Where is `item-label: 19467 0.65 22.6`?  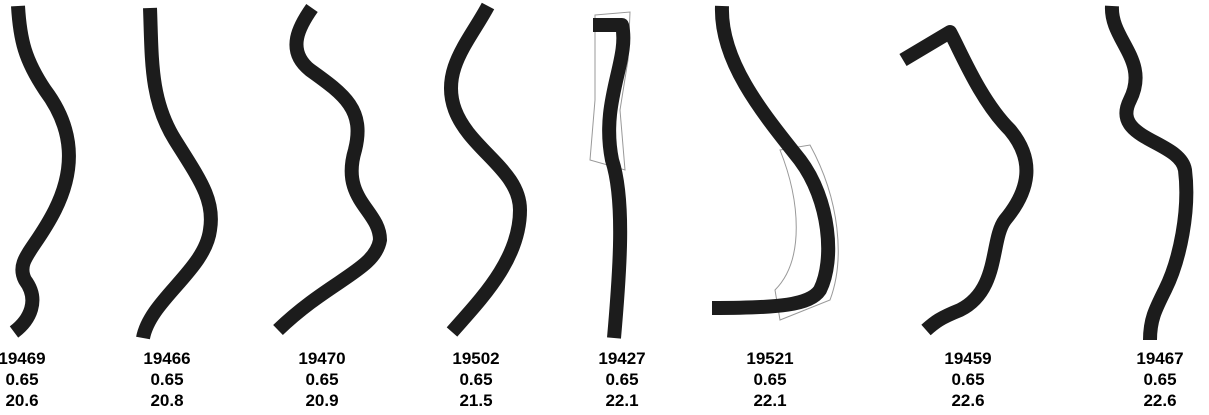 item-label: 19467 0.65 22.6 is located at coordinates (1154, 379).